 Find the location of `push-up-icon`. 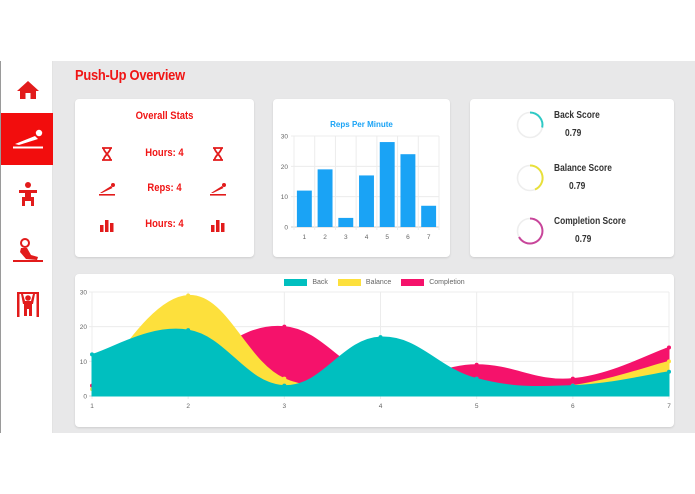

push-up-icon is located at coordinates (27, 139).